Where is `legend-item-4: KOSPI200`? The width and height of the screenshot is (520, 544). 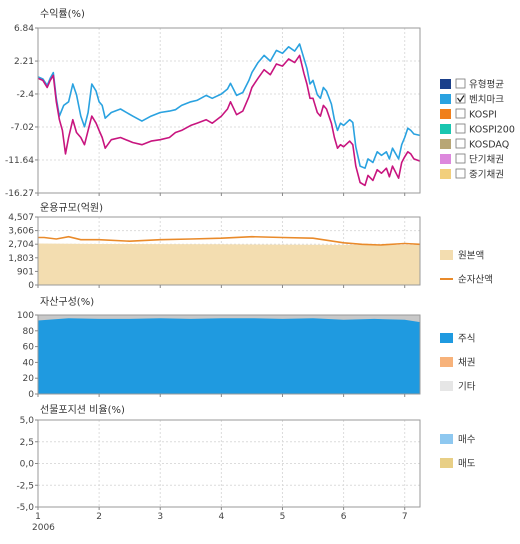
legend-item-4: KOSPI200 is located at coordinates (477, 129).